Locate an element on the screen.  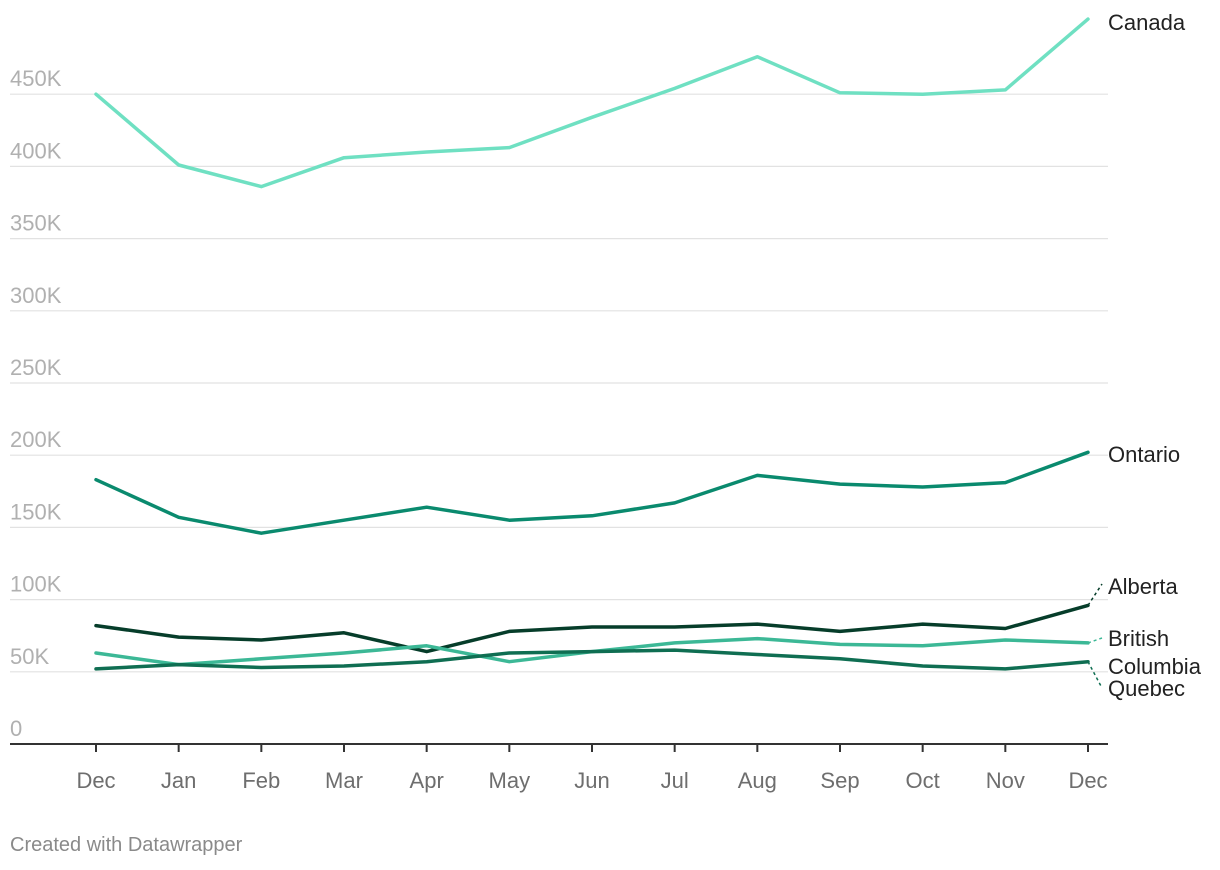
y-tick-label: 50K is located at coordinates (29, 656).